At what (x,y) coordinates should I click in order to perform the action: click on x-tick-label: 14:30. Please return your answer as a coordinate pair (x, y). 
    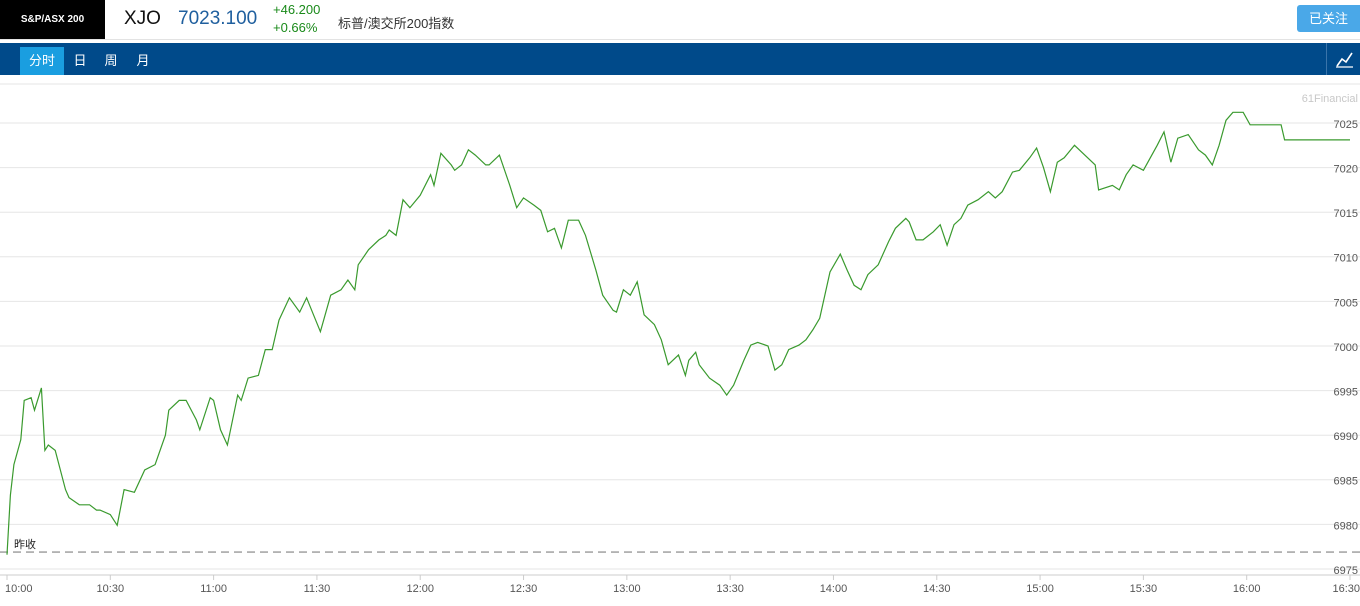
    Looking at the image, I should click on (937, 589).